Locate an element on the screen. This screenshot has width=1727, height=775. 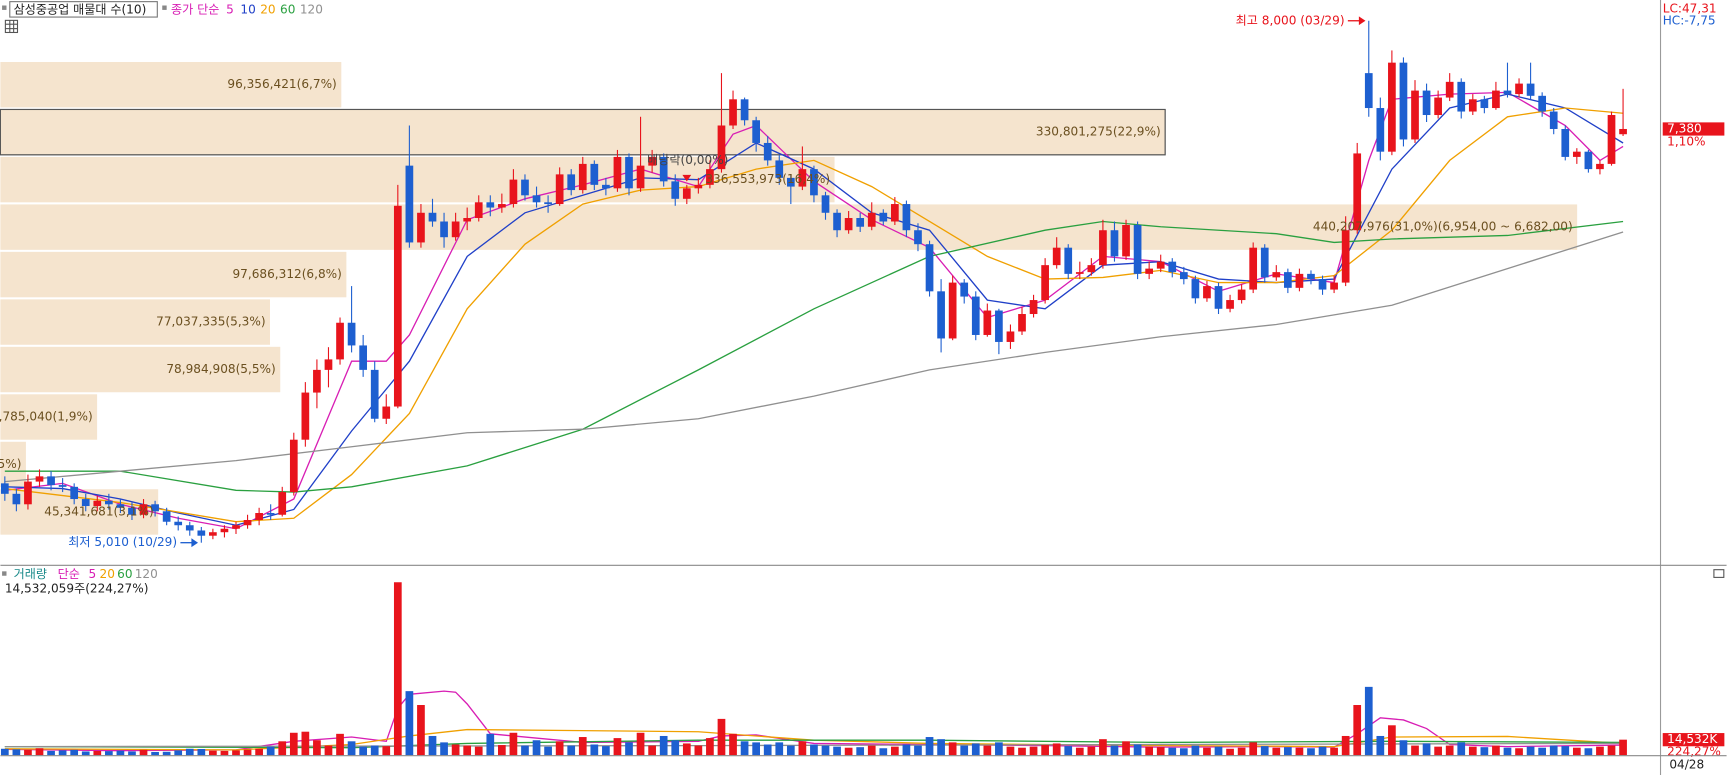
legend-marker is located at coordinates (164, 7).